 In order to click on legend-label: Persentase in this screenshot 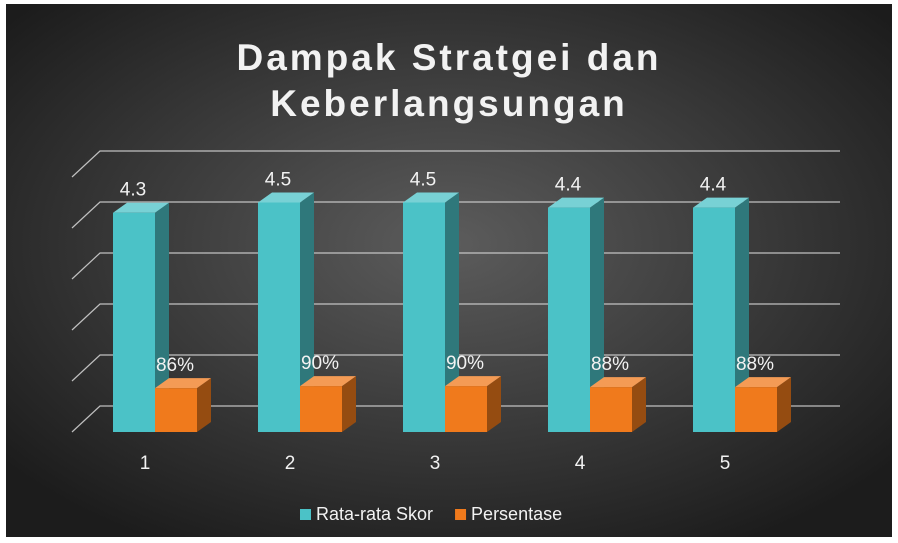, I will do `click(516, 514)`.